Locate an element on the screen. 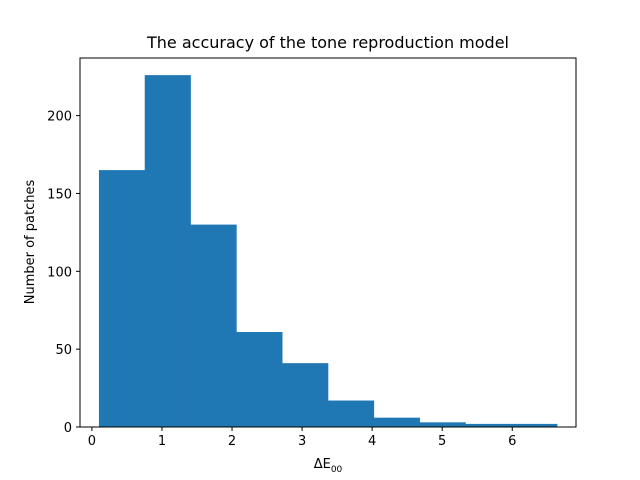 Image resolution: width=640 pixels, height=480 pixels. y-tick-label: 0 is located at coordinates (68, 428).